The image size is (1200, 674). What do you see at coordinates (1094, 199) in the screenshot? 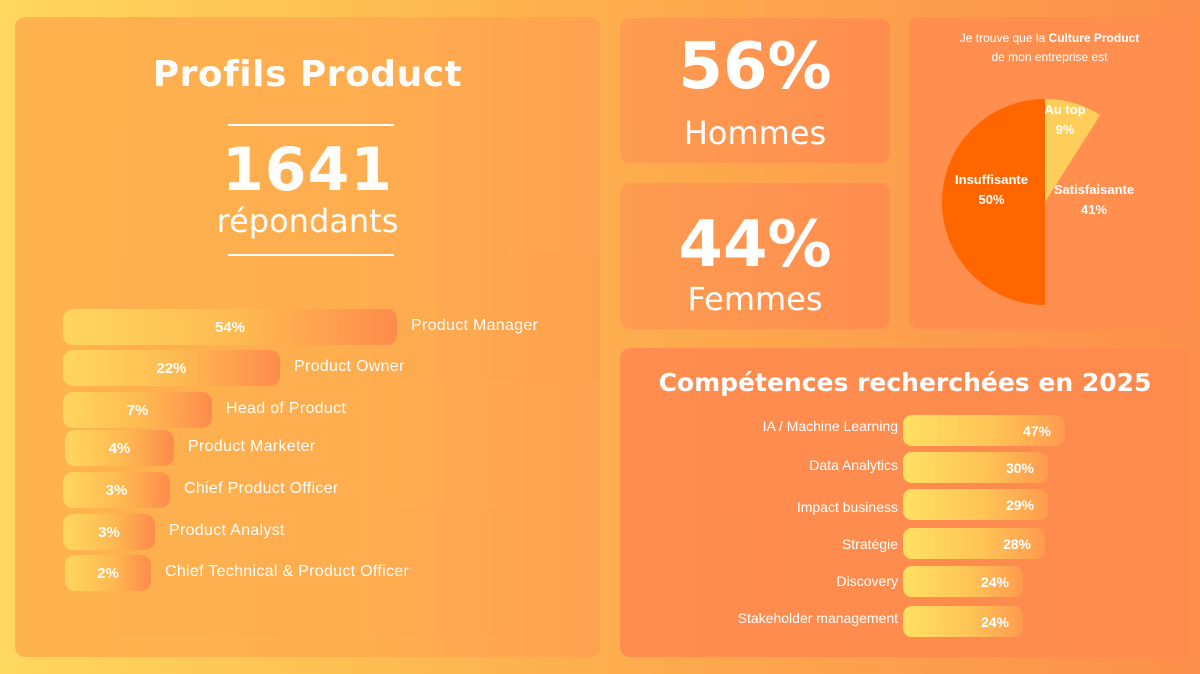
I see `pie-label-satisfaisante: Satisfaisante 41%` at bounding box center [1094, 199].